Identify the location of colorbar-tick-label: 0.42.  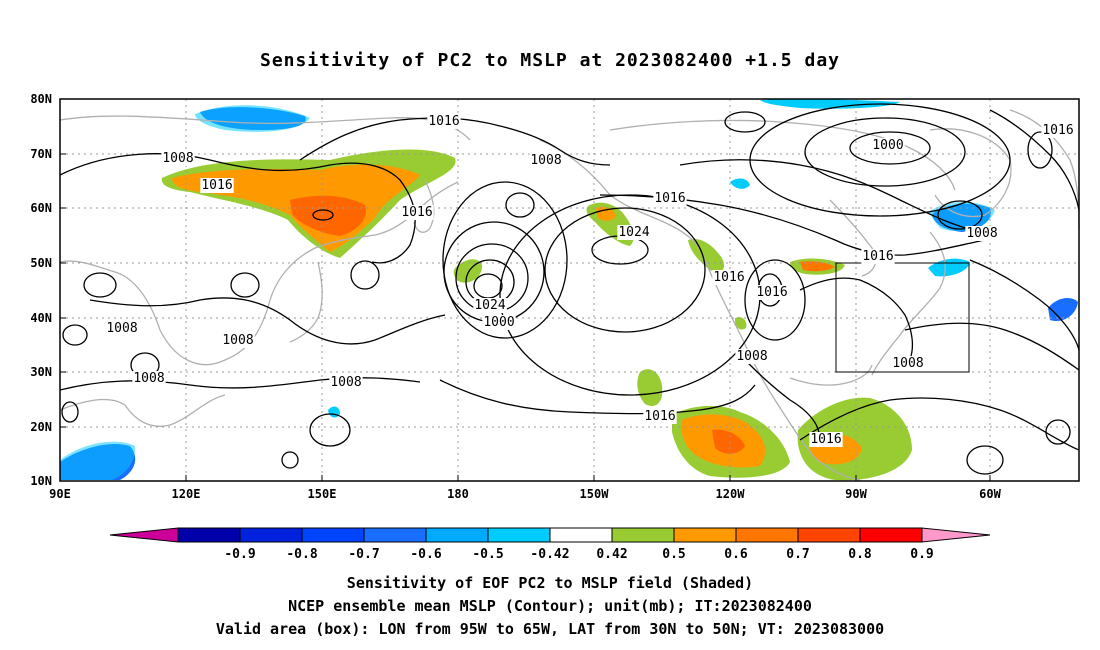
(611, 554).